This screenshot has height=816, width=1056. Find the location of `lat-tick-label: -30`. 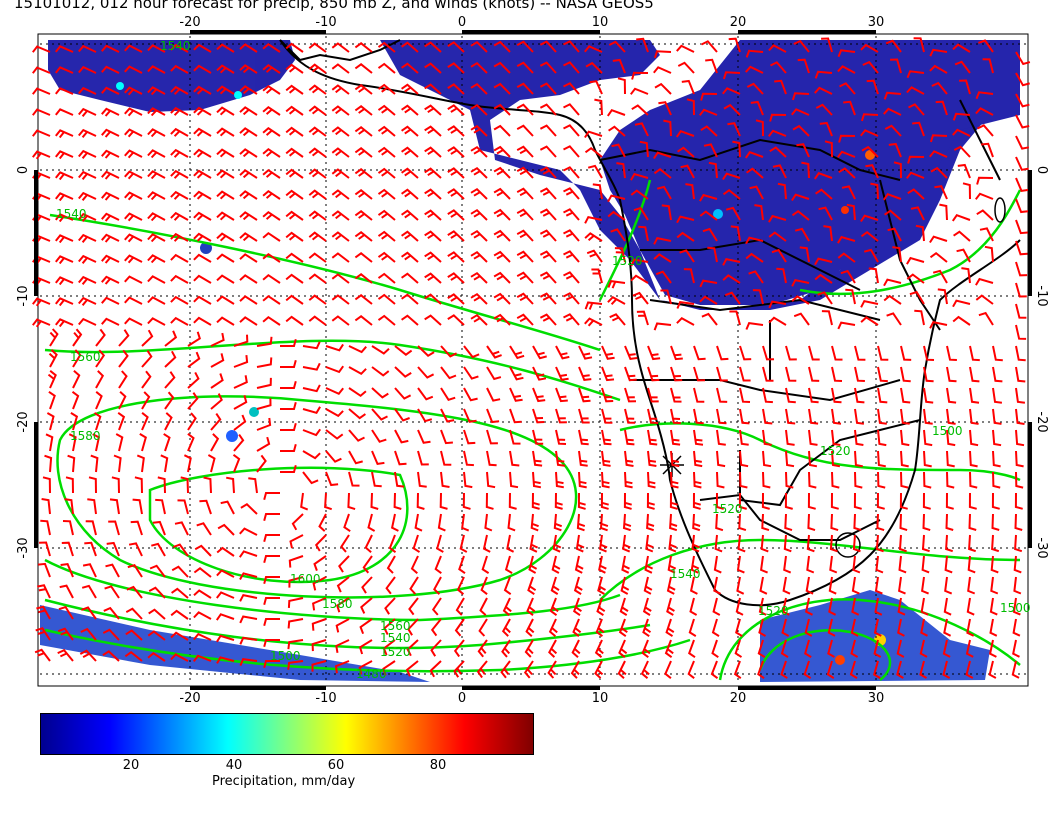

lat-tick-label: -30 is located at coordinates (1041, 547).